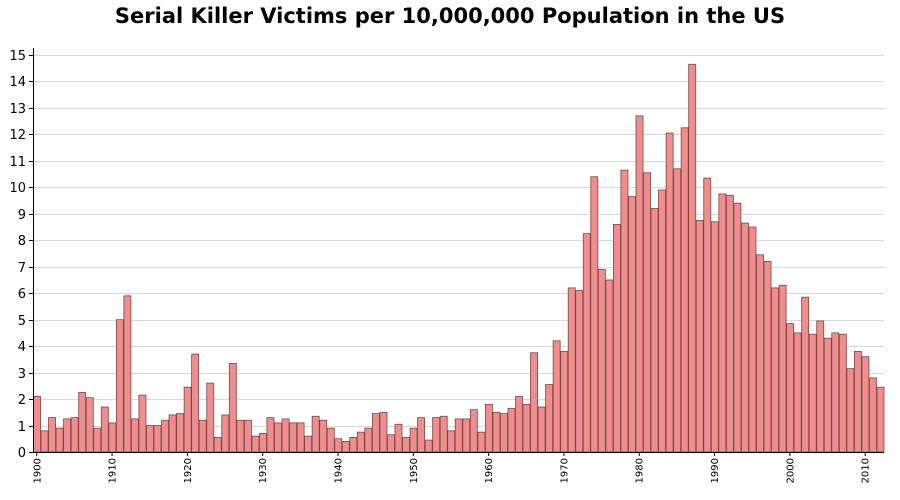 This screenshot has height=500, width=900. Describe the element at coordinates (17, 162) in the screenshot. I see `y-tick-label: 11` at that location.